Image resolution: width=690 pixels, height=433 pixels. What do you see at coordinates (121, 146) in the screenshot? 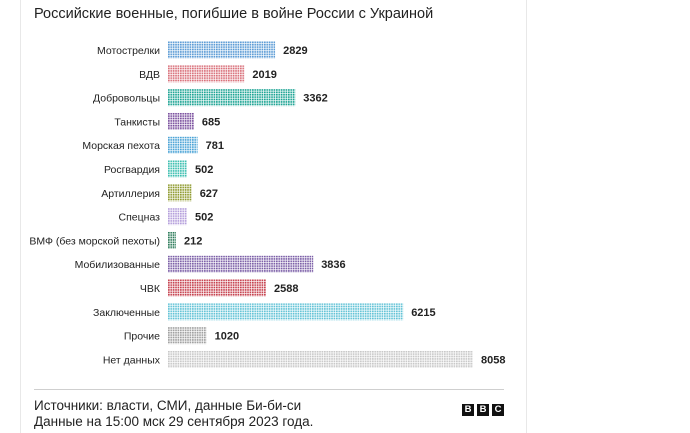
I see `category-label: Морская пехота` at bounding box center [121, 146].